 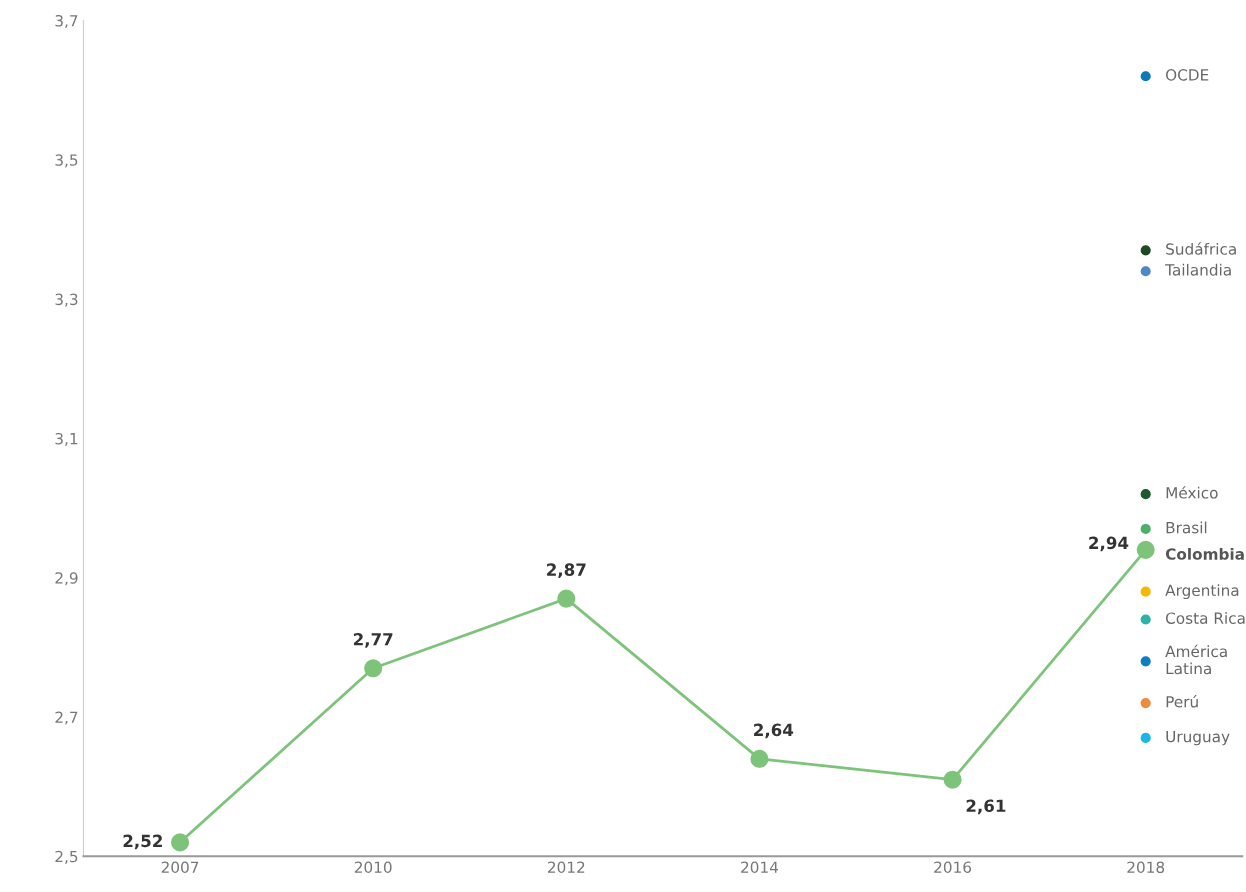 What do you see at coordinates (986, 807) in the screenshot?
I see `data-label: 2,61` at bounding box center [986, 807].